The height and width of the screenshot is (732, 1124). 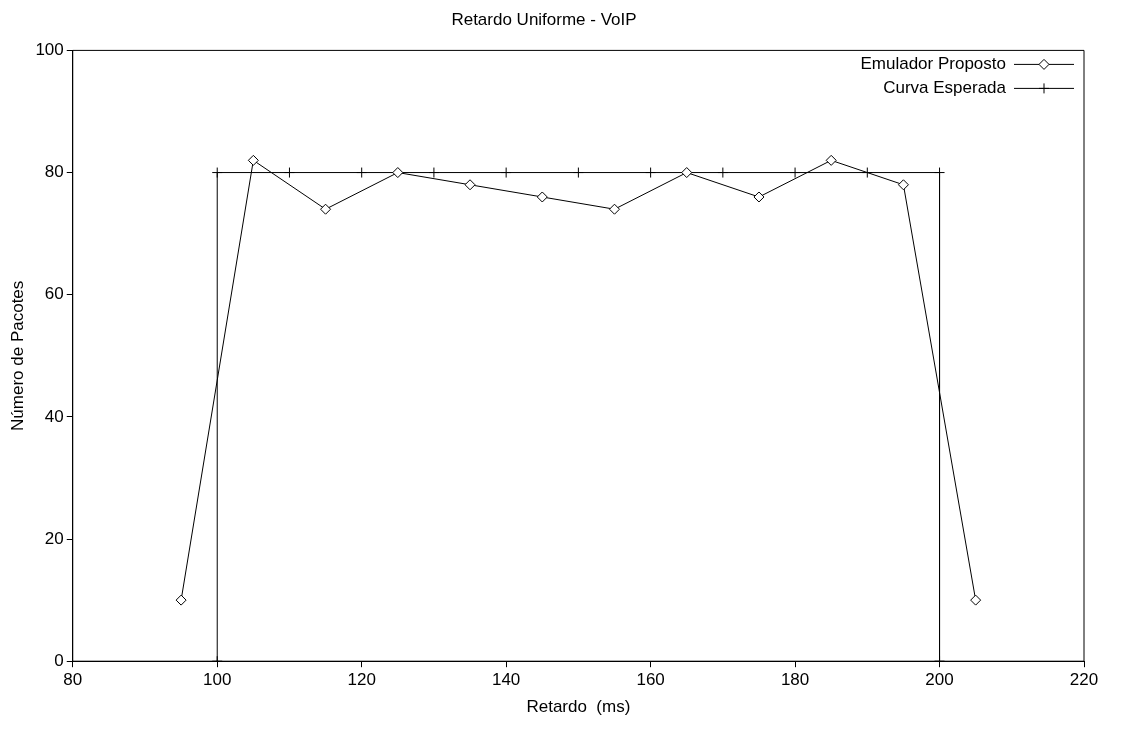 I want to click on x-tick-label: 120, so click(x=361, y=680).